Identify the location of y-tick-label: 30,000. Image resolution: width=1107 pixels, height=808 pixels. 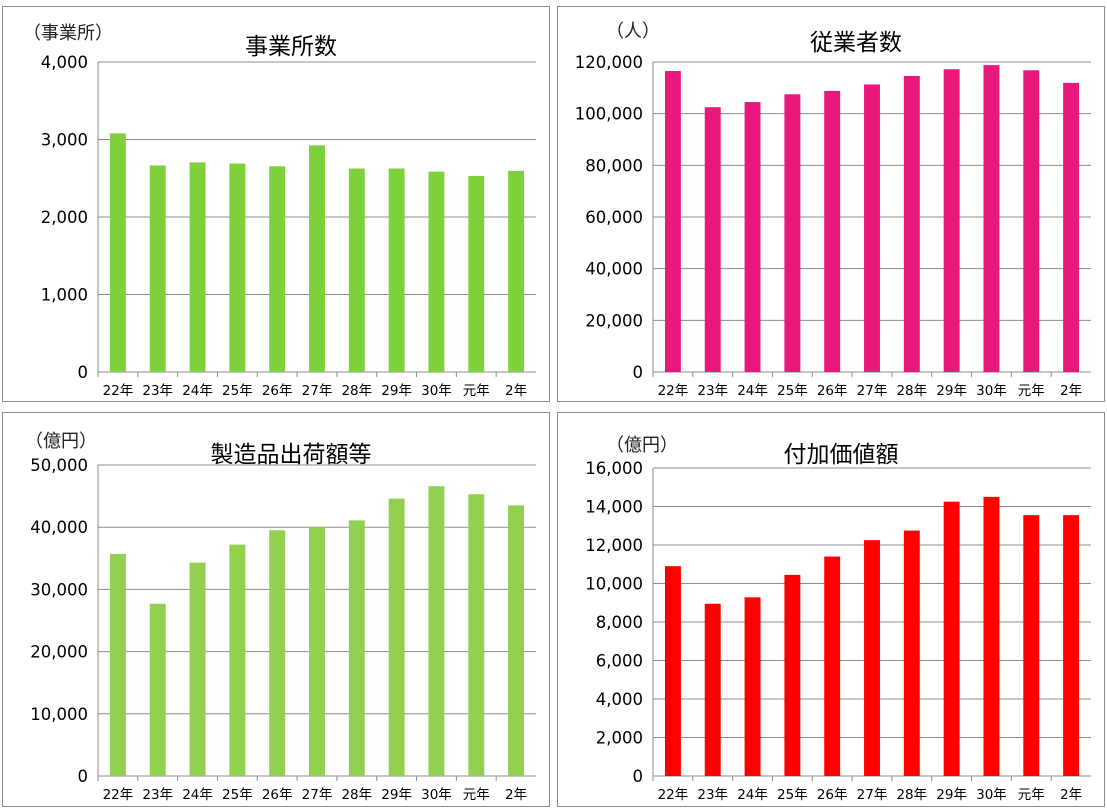
(59, 589).